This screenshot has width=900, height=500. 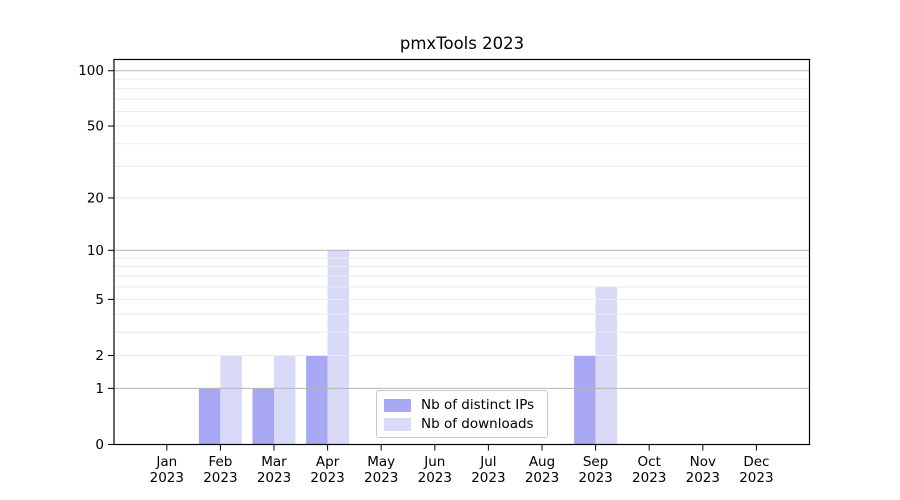 What do you see at coordinates (756, 478) in the screenshot?
I see `x-tick-label-year-dec: 2023` at bounding box center [756, 478].